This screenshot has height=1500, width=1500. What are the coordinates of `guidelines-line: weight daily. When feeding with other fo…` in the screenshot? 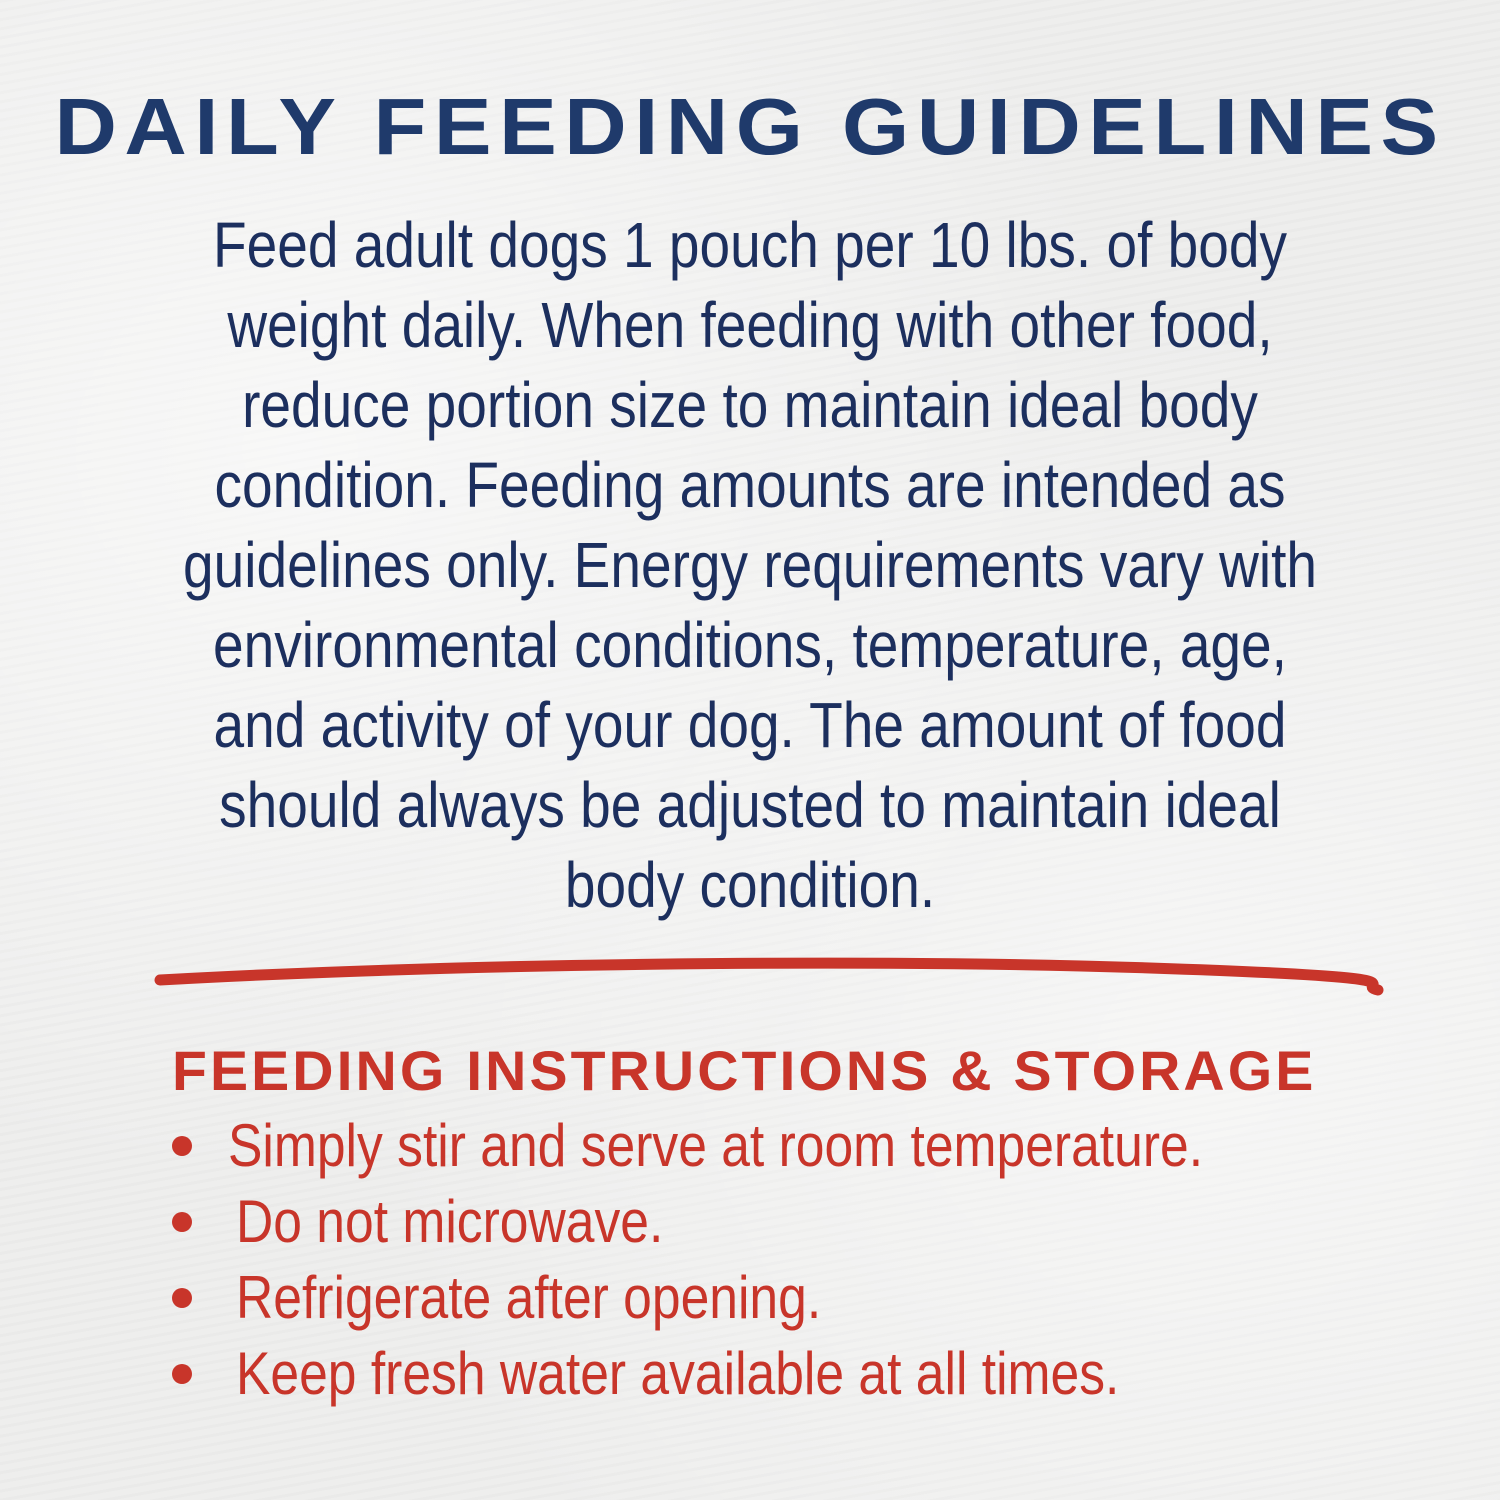 It's located at (750, 325).